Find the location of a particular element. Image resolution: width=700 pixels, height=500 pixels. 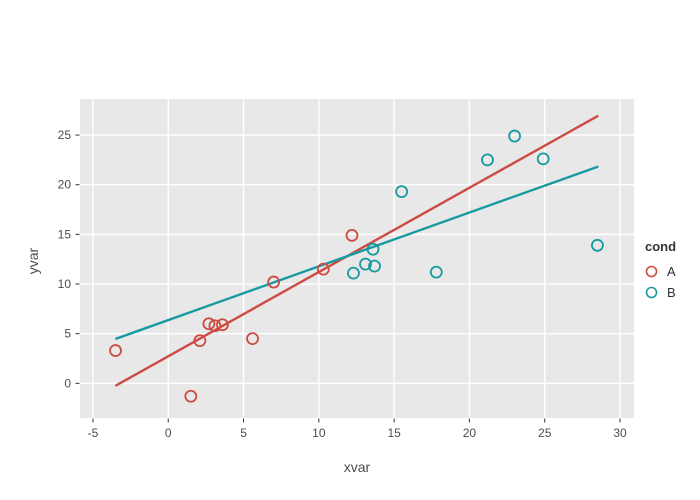

y-tick-label: 10 is located at coordinates (65, 284).